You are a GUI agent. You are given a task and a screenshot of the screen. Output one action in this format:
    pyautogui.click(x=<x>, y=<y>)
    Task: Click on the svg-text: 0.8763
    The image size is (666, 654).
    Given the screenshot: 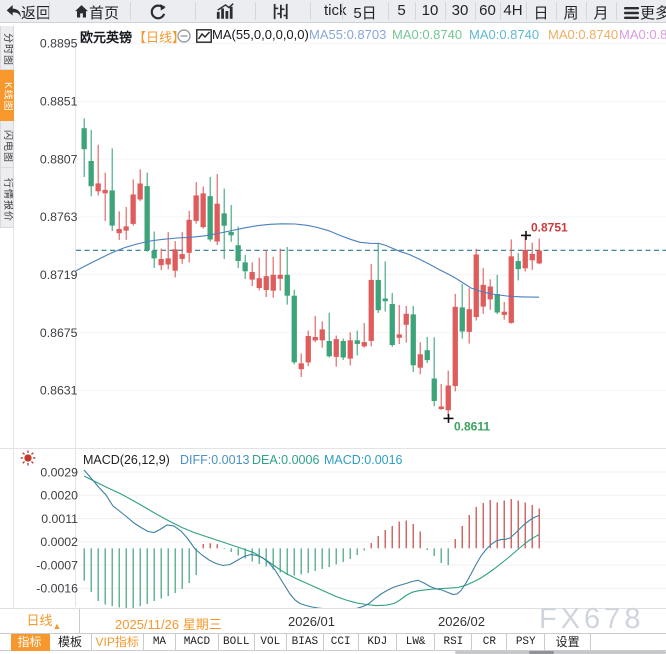 What is the action you would take?
    pyautogui.click(x=59, y=217)
    